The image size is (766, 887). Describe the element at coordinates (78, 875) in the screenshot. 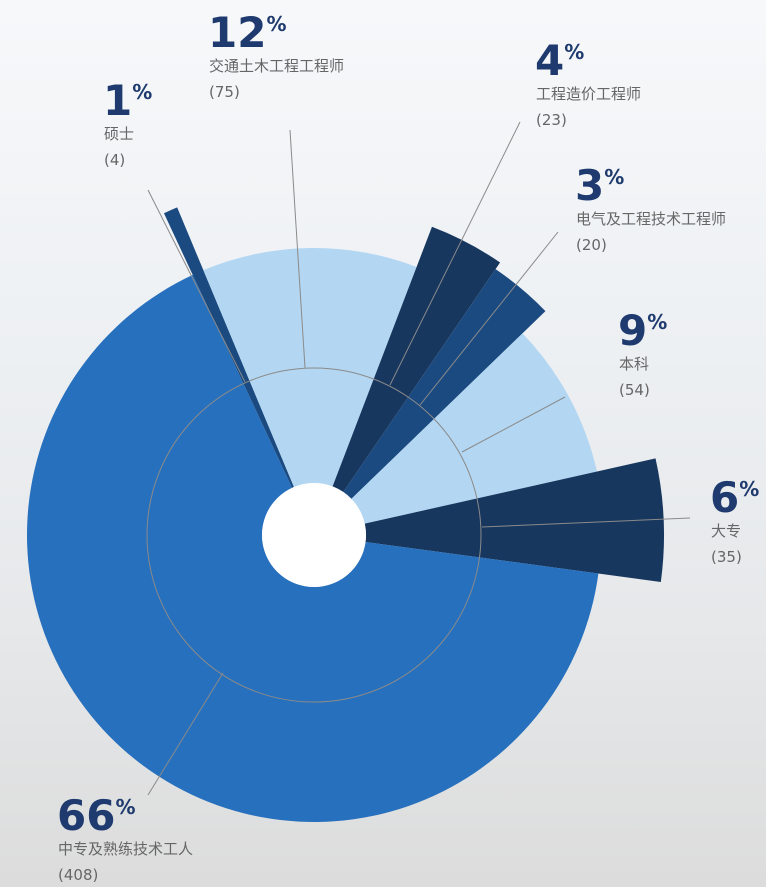

I see `count-label: (408)` at that location.